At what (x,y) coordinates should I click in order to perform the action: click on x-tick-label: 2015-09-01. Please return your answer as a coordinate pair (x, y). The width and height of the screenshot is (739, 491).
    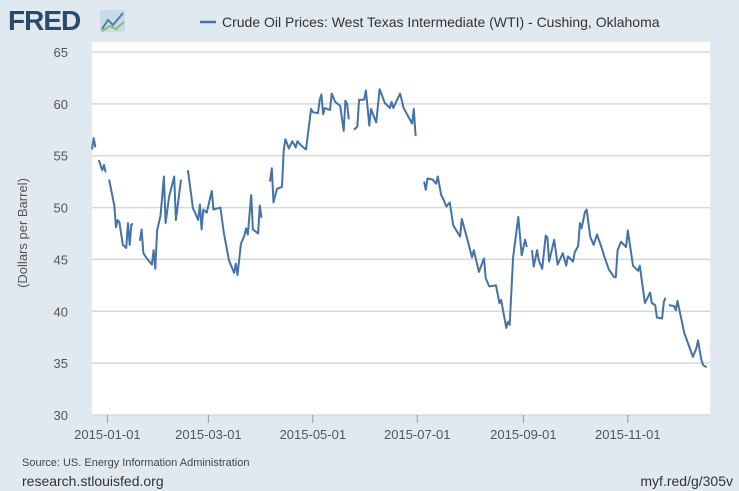
    Looking at the image, I should click on (523, 434).